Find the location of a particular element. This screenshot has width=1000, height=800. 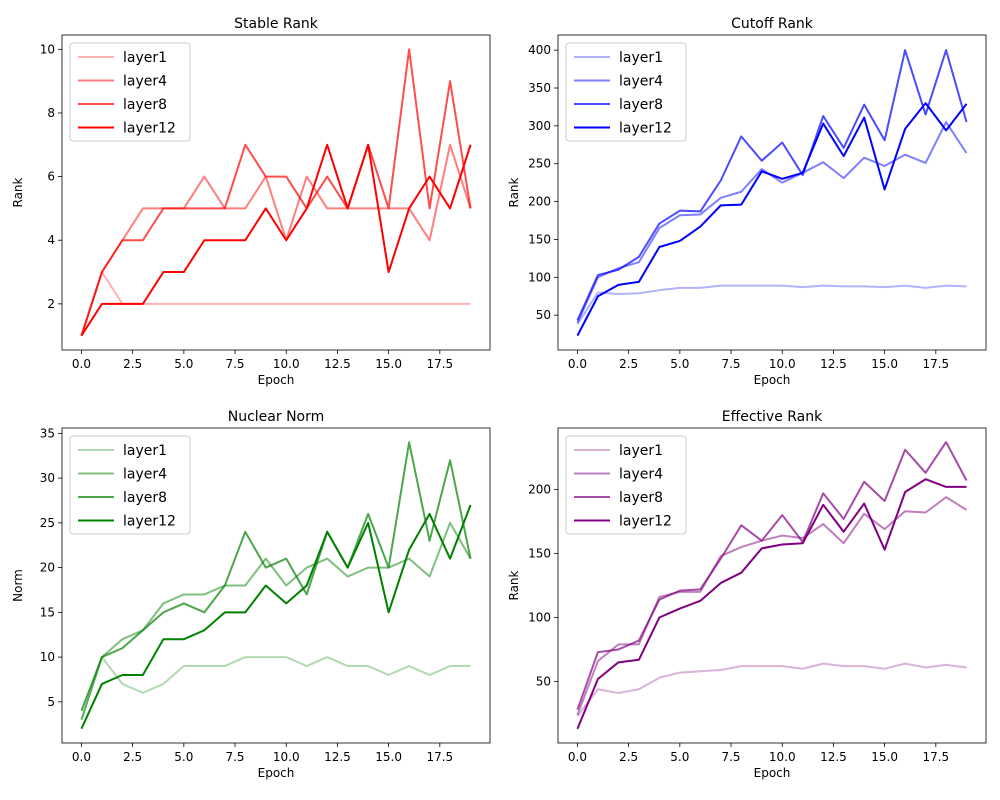

y-tick-label: 20 is located at coordinates (47, 568).